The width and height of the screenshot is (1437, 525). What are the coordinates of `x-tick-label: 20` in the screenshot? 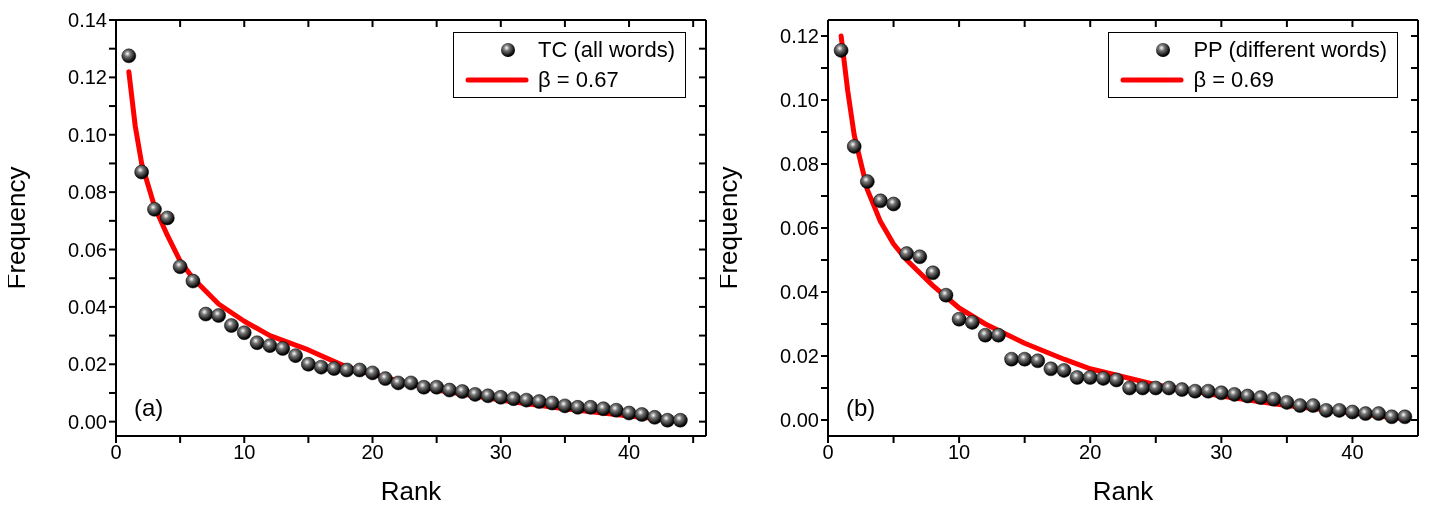 It's located at (1090, 452).